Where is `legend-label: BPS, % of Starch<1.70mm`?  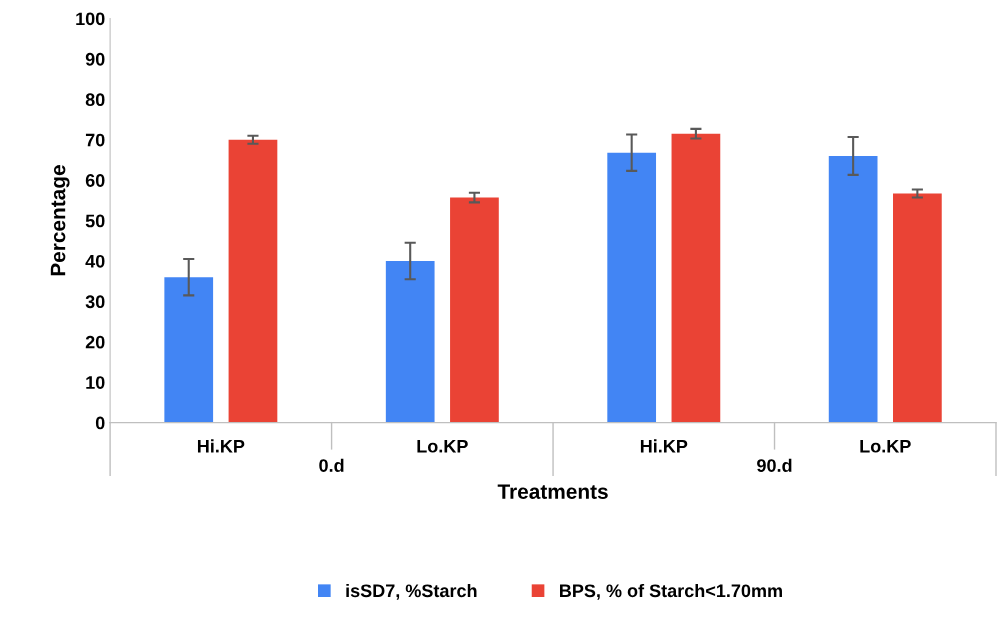 legend-label: BPS, % of Starch<1.70mm is located at coordinates (671, 591).